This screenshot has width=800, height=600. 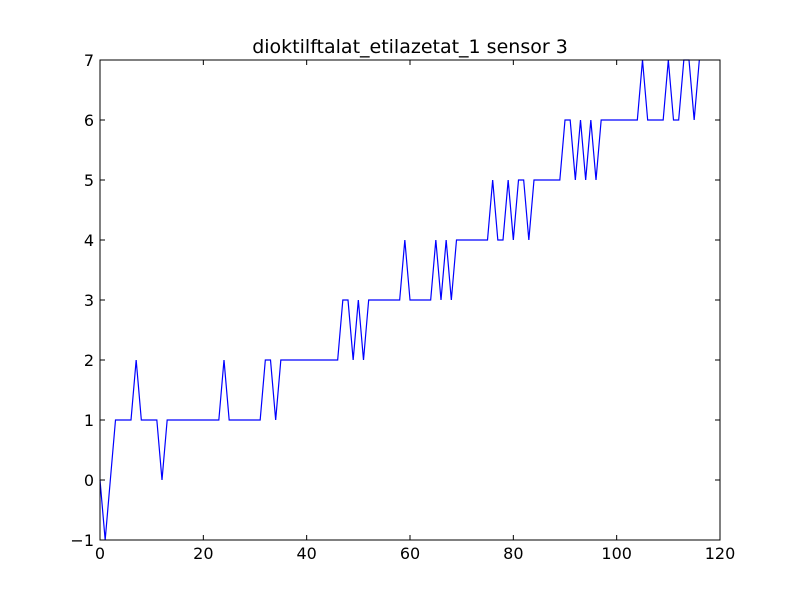 I want to click on y-tick-label: 2, so click(x=89, y=360).